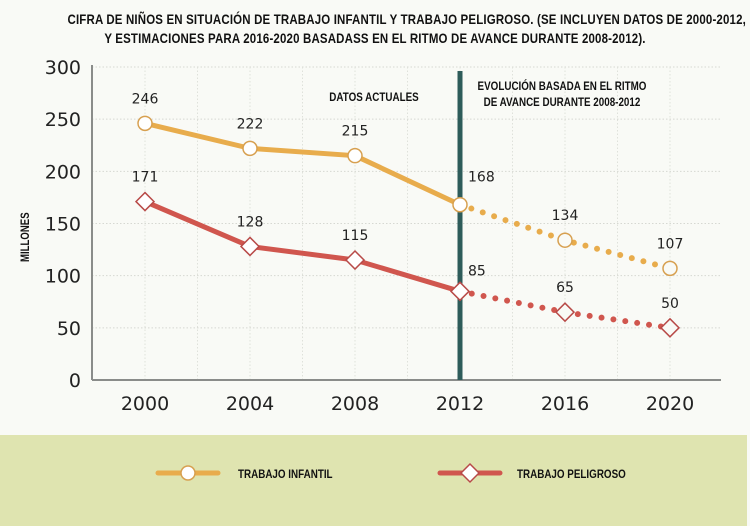  What do you see at coordinates (63, 172) in the screenshot?
I see `y-tick-label: 200` at bounding box center [63, 172].